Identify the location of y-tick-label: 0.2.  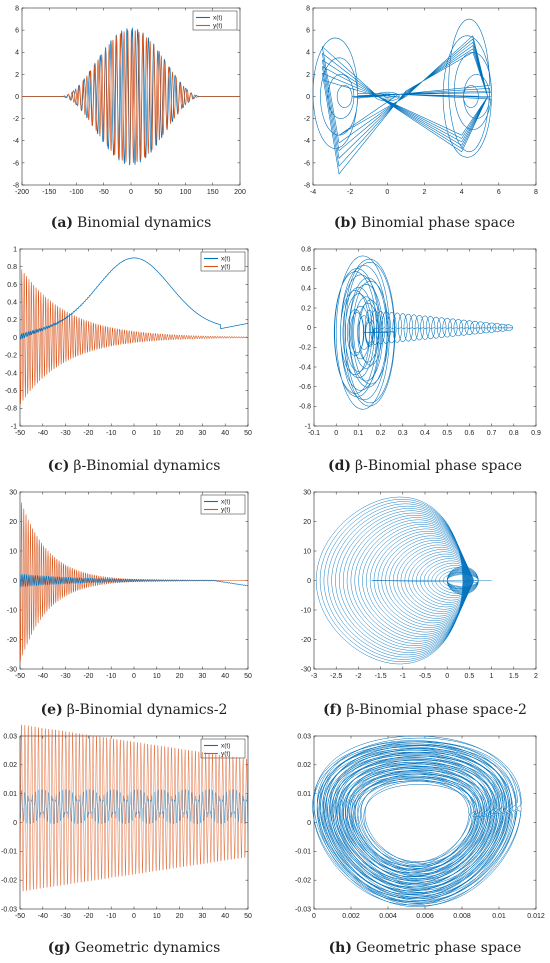
(12, 320).